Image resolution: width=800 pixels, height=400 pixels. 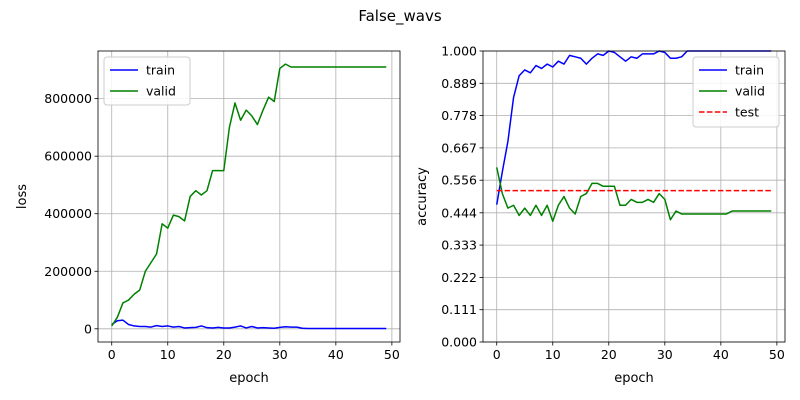 I want to click on y-tick-label: 0, so click(x=88, y=328).